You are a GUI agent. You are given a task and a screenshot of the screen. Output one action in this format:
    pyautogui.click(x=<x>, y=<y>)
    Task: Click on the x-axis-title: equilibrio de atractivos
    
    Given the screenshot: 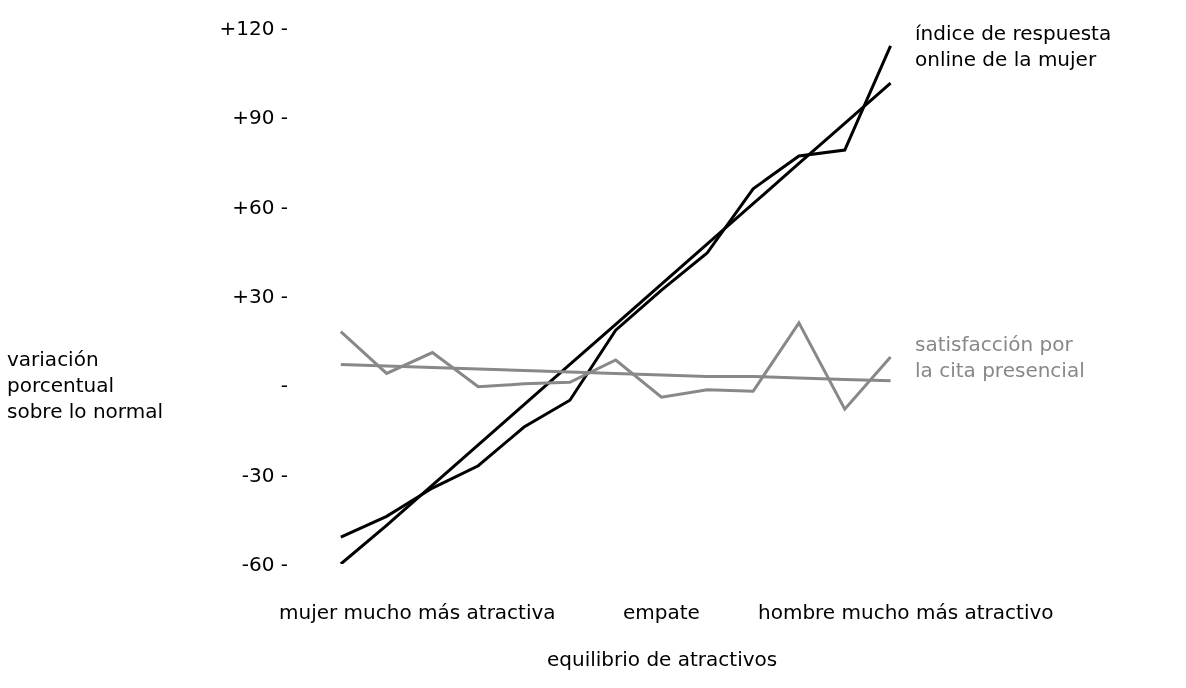 What is the action you would take?
    pyautogui.click(x=662, y=659)
    